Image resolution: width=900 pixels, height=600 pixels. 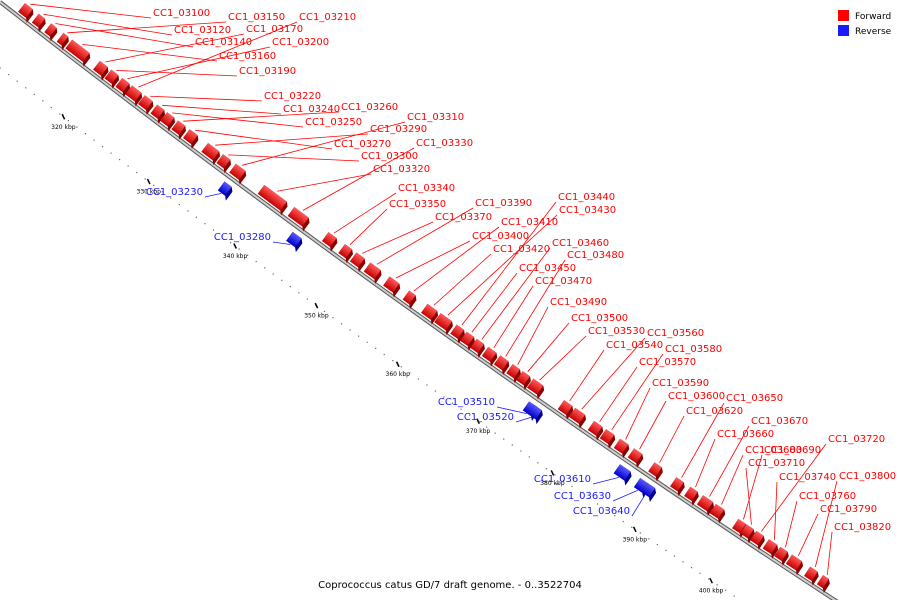 I want to click on label-cc1-03280-leader, so click(x=281, y=243).